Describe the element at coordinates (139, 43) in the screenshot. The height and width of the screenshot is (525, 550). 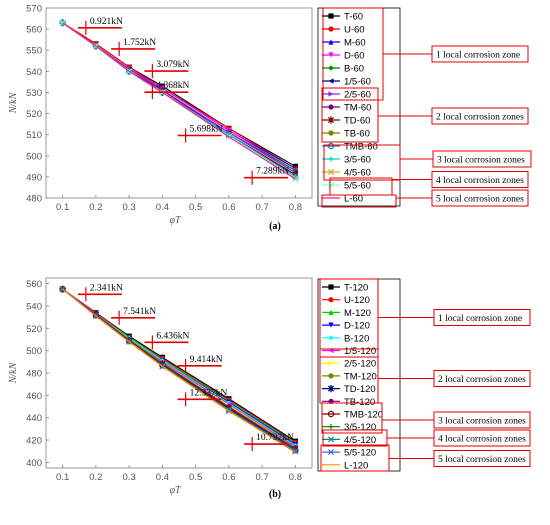
I see `annotation-label: 1.752kN` at that location.